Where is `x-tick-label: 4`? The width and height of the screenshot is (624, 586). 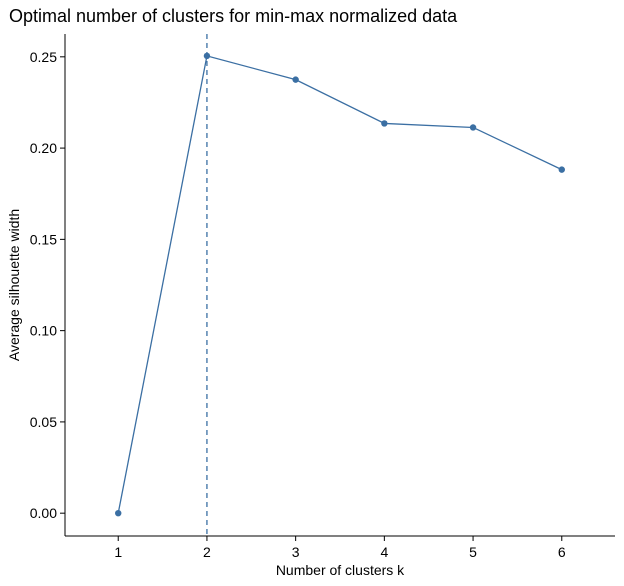
x-tick-label: 4 is located at coordinates (384, 552).